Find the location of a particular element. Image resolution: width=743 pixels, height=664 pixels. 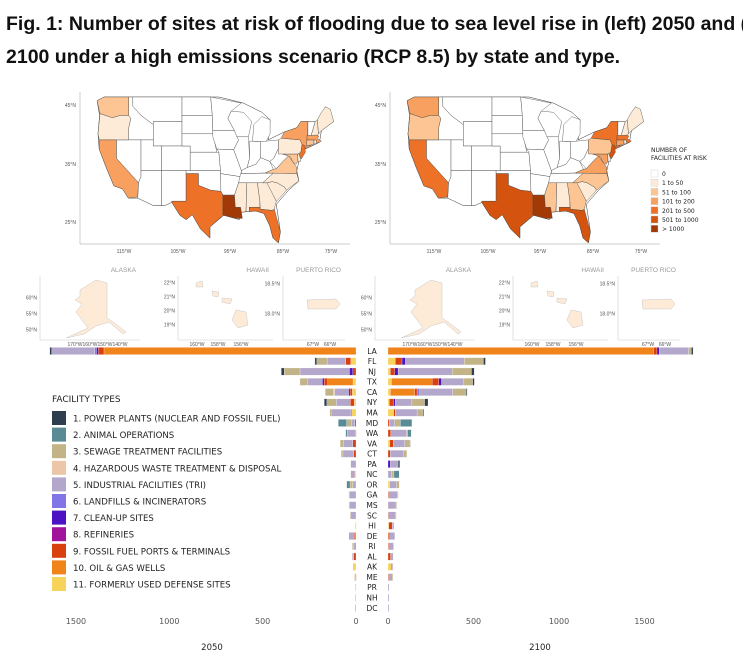

x-tick-label-2050: 500 is located at coordinates (262, 621).